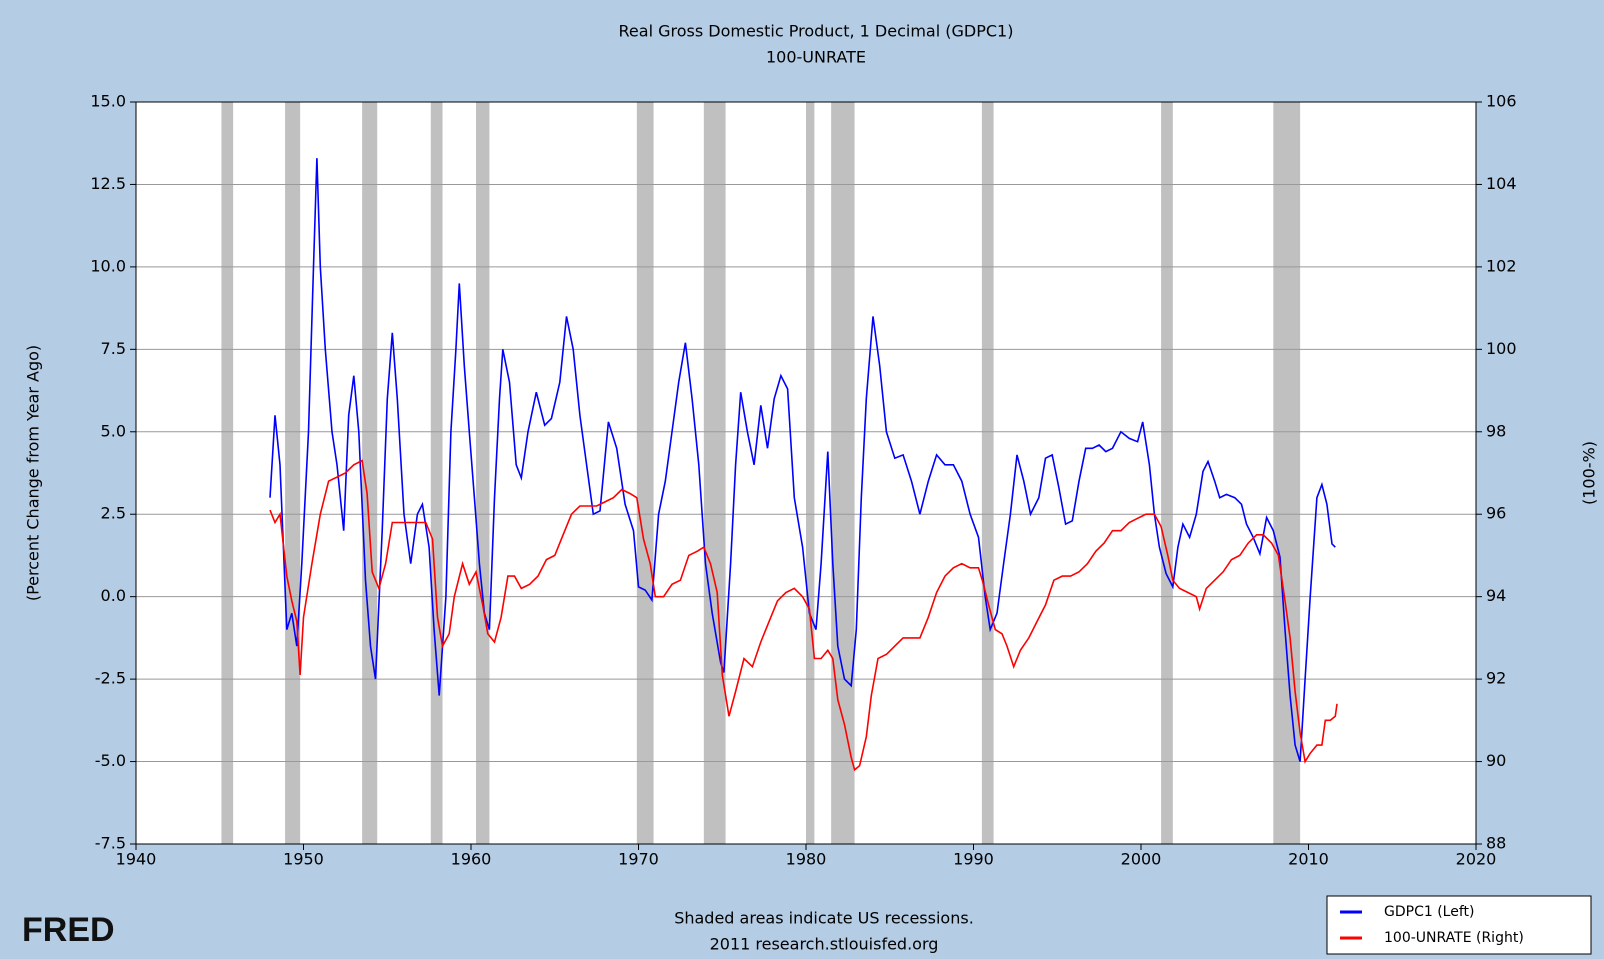 The height and width of the screenshot is (959, 1604). What do you see at coordinates (1501, 101) in the screenshot?
I see `y2-tick-label: 106` at bounding box center [1501, 101].